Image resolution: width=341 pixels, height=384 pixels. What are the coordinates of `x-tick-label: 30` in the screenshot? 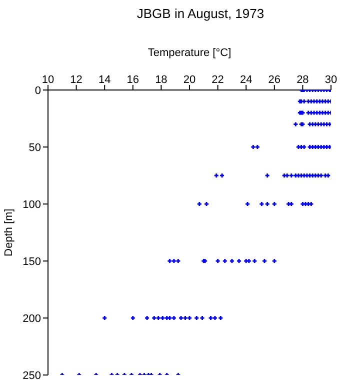 It's located at (331, 80).